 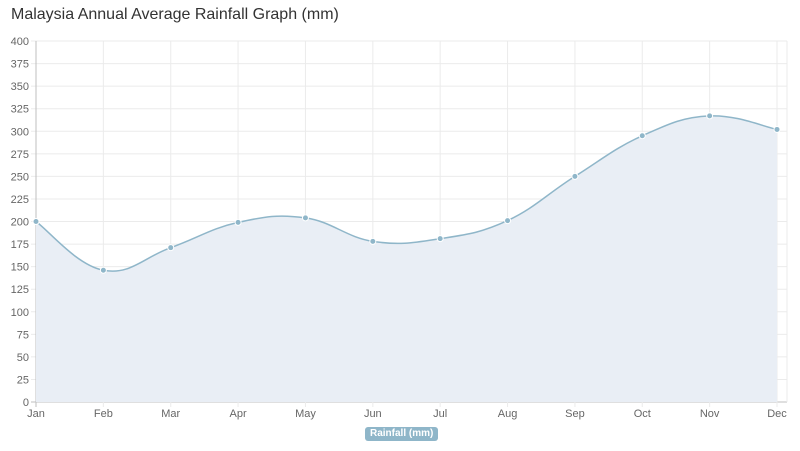 I want to click on data-point-oct, so click(x=642, y=136).